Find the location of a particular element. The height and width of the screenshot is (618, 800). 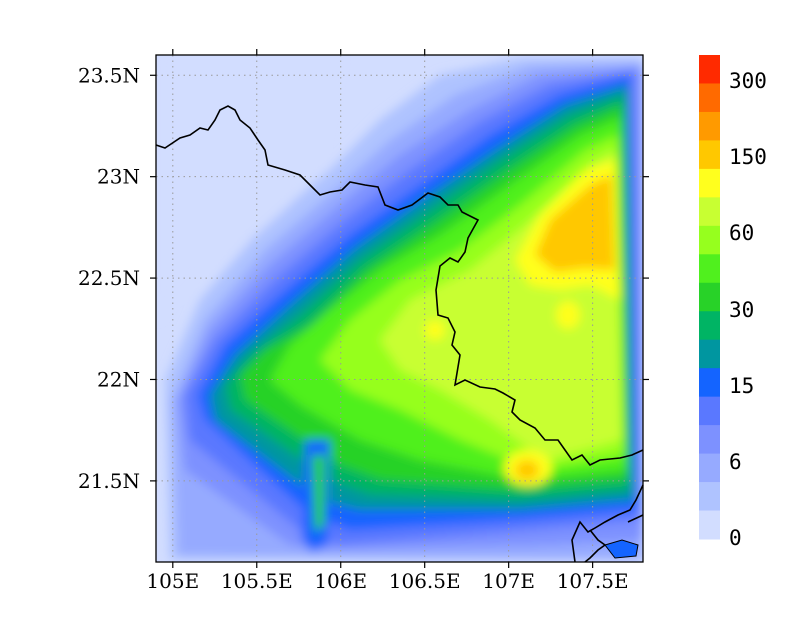

coast-island is located at coordinates (621, 549).